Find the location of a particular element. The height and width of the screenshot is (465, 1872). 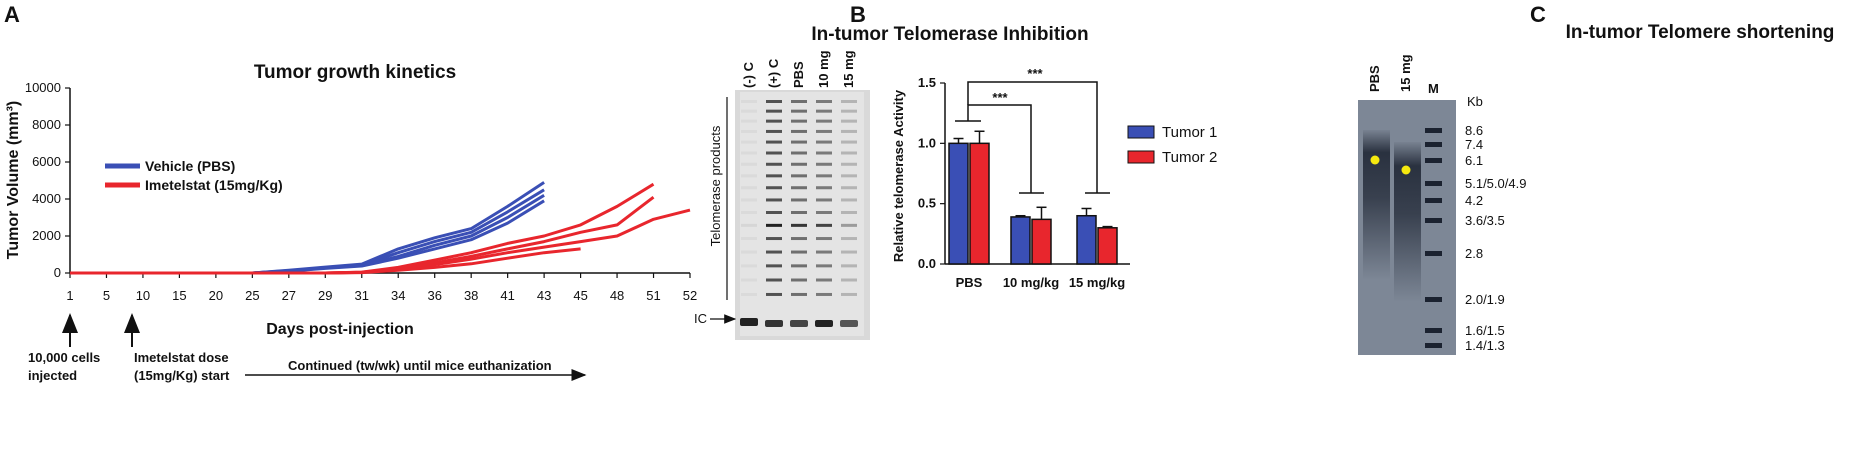

chart-a-x-tick: 51 is located at coordinates (653, 295).